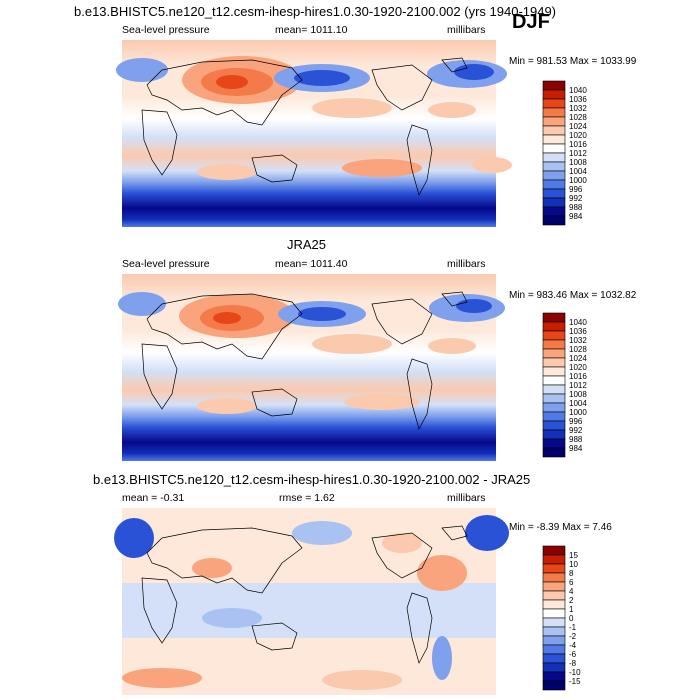 This screenshot has height=700, width=700. Describe the element at coordinates (573, 654) in the screenshot. I see `colorbar-tick-label: -6` at that location.